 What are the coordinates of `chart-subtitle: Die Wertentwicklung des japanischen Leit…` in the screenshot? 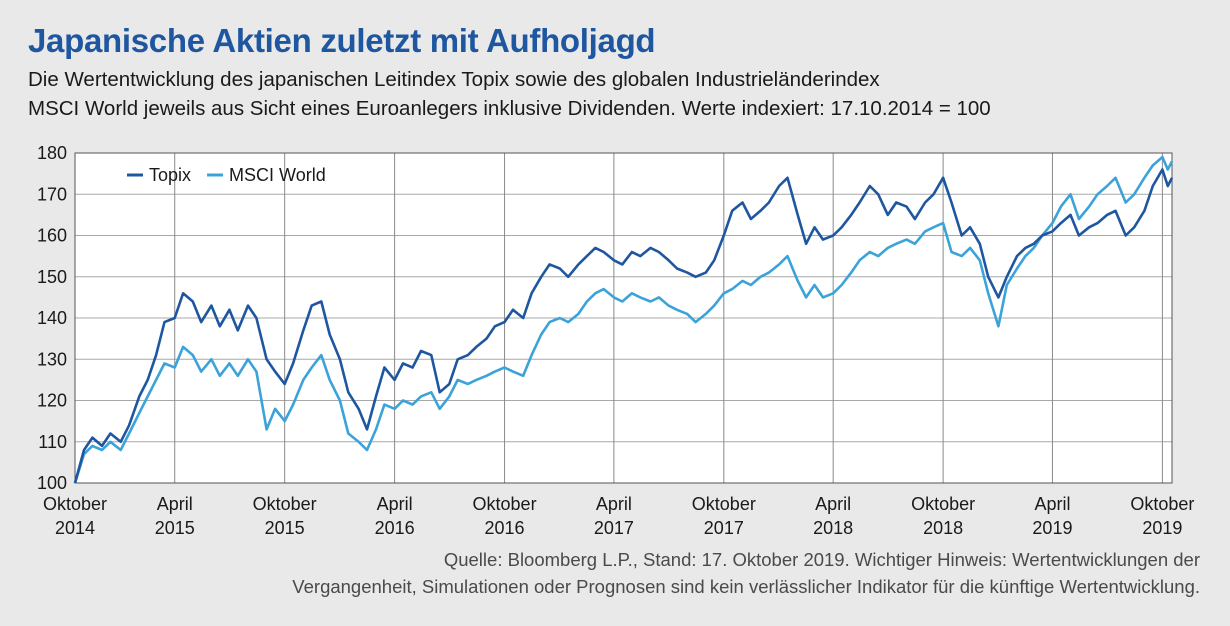 It's located at (509, 94).